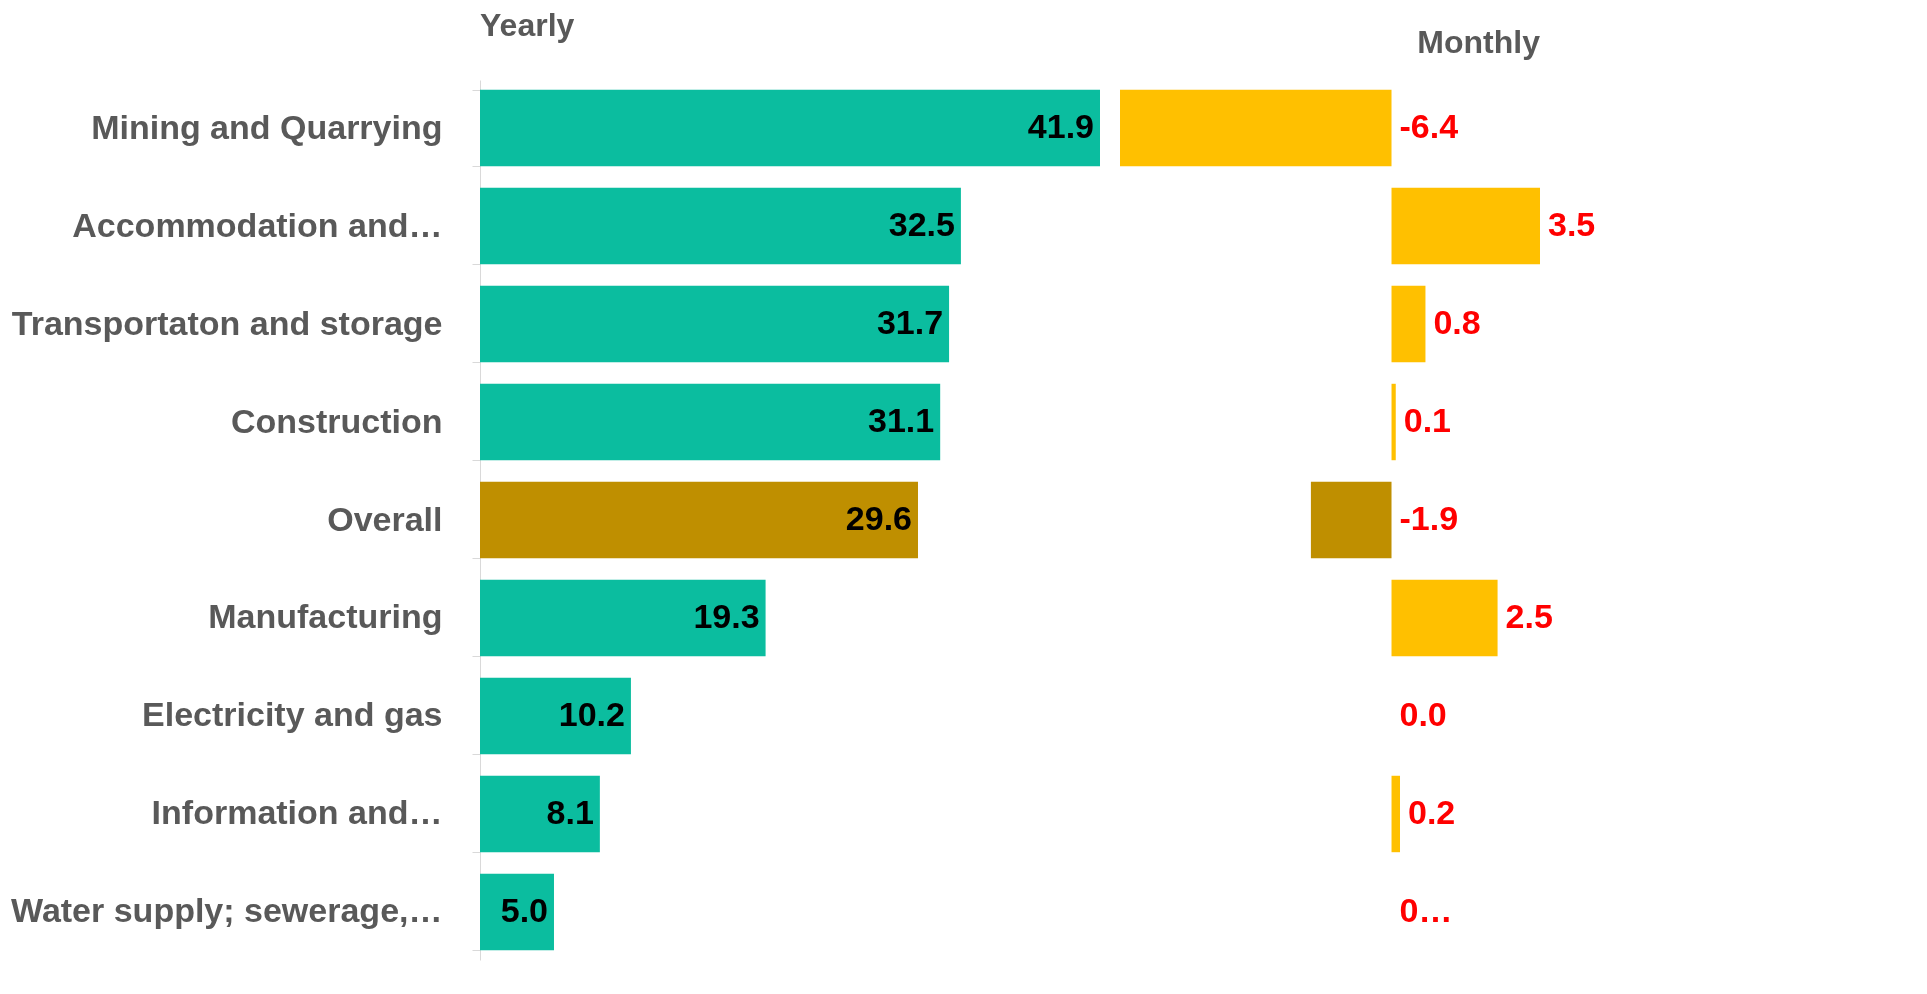  I want to click on data-label: 31.7, so click(910, 322).